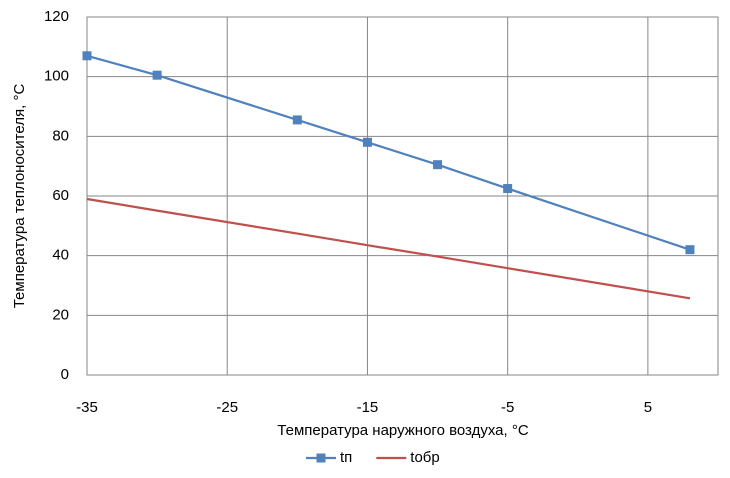 The image size is (730, 478). What do you see at coordinates (87, 407) in the screenshot?
I see `x-tick-label: -35` at bounding box center [87, 407].